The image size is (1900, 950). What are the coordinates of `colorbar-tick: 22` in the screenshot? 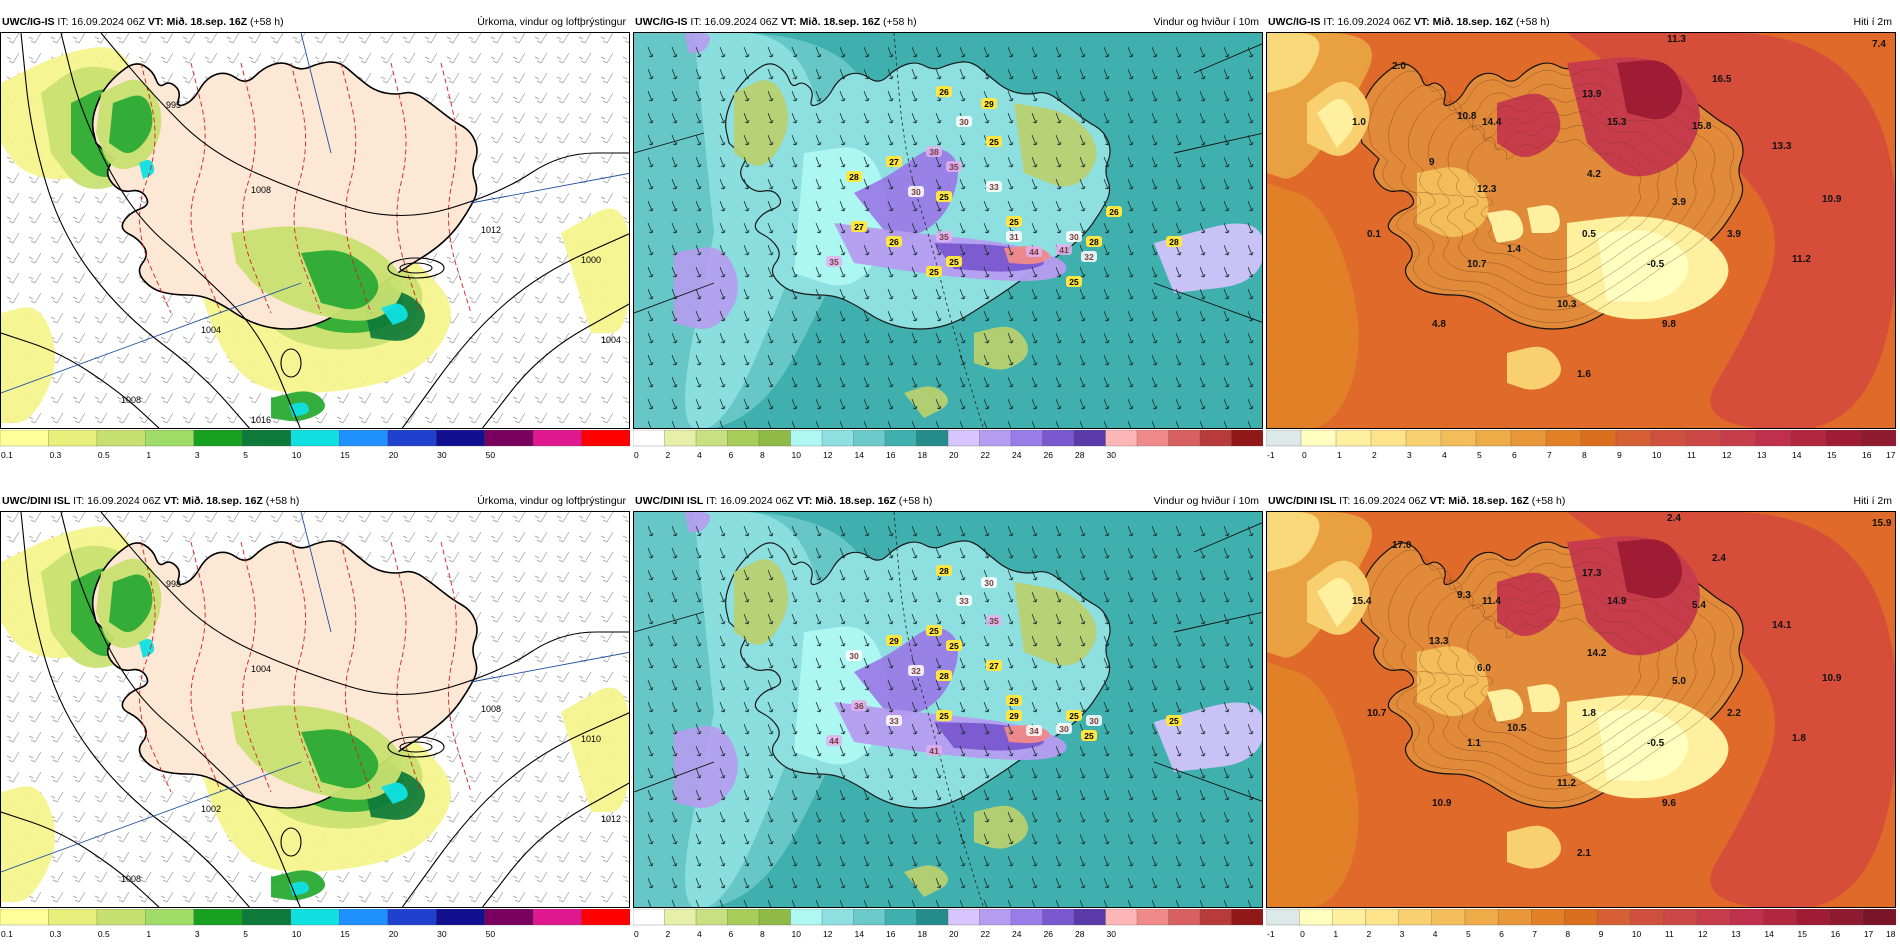 It's located at (986, 934).